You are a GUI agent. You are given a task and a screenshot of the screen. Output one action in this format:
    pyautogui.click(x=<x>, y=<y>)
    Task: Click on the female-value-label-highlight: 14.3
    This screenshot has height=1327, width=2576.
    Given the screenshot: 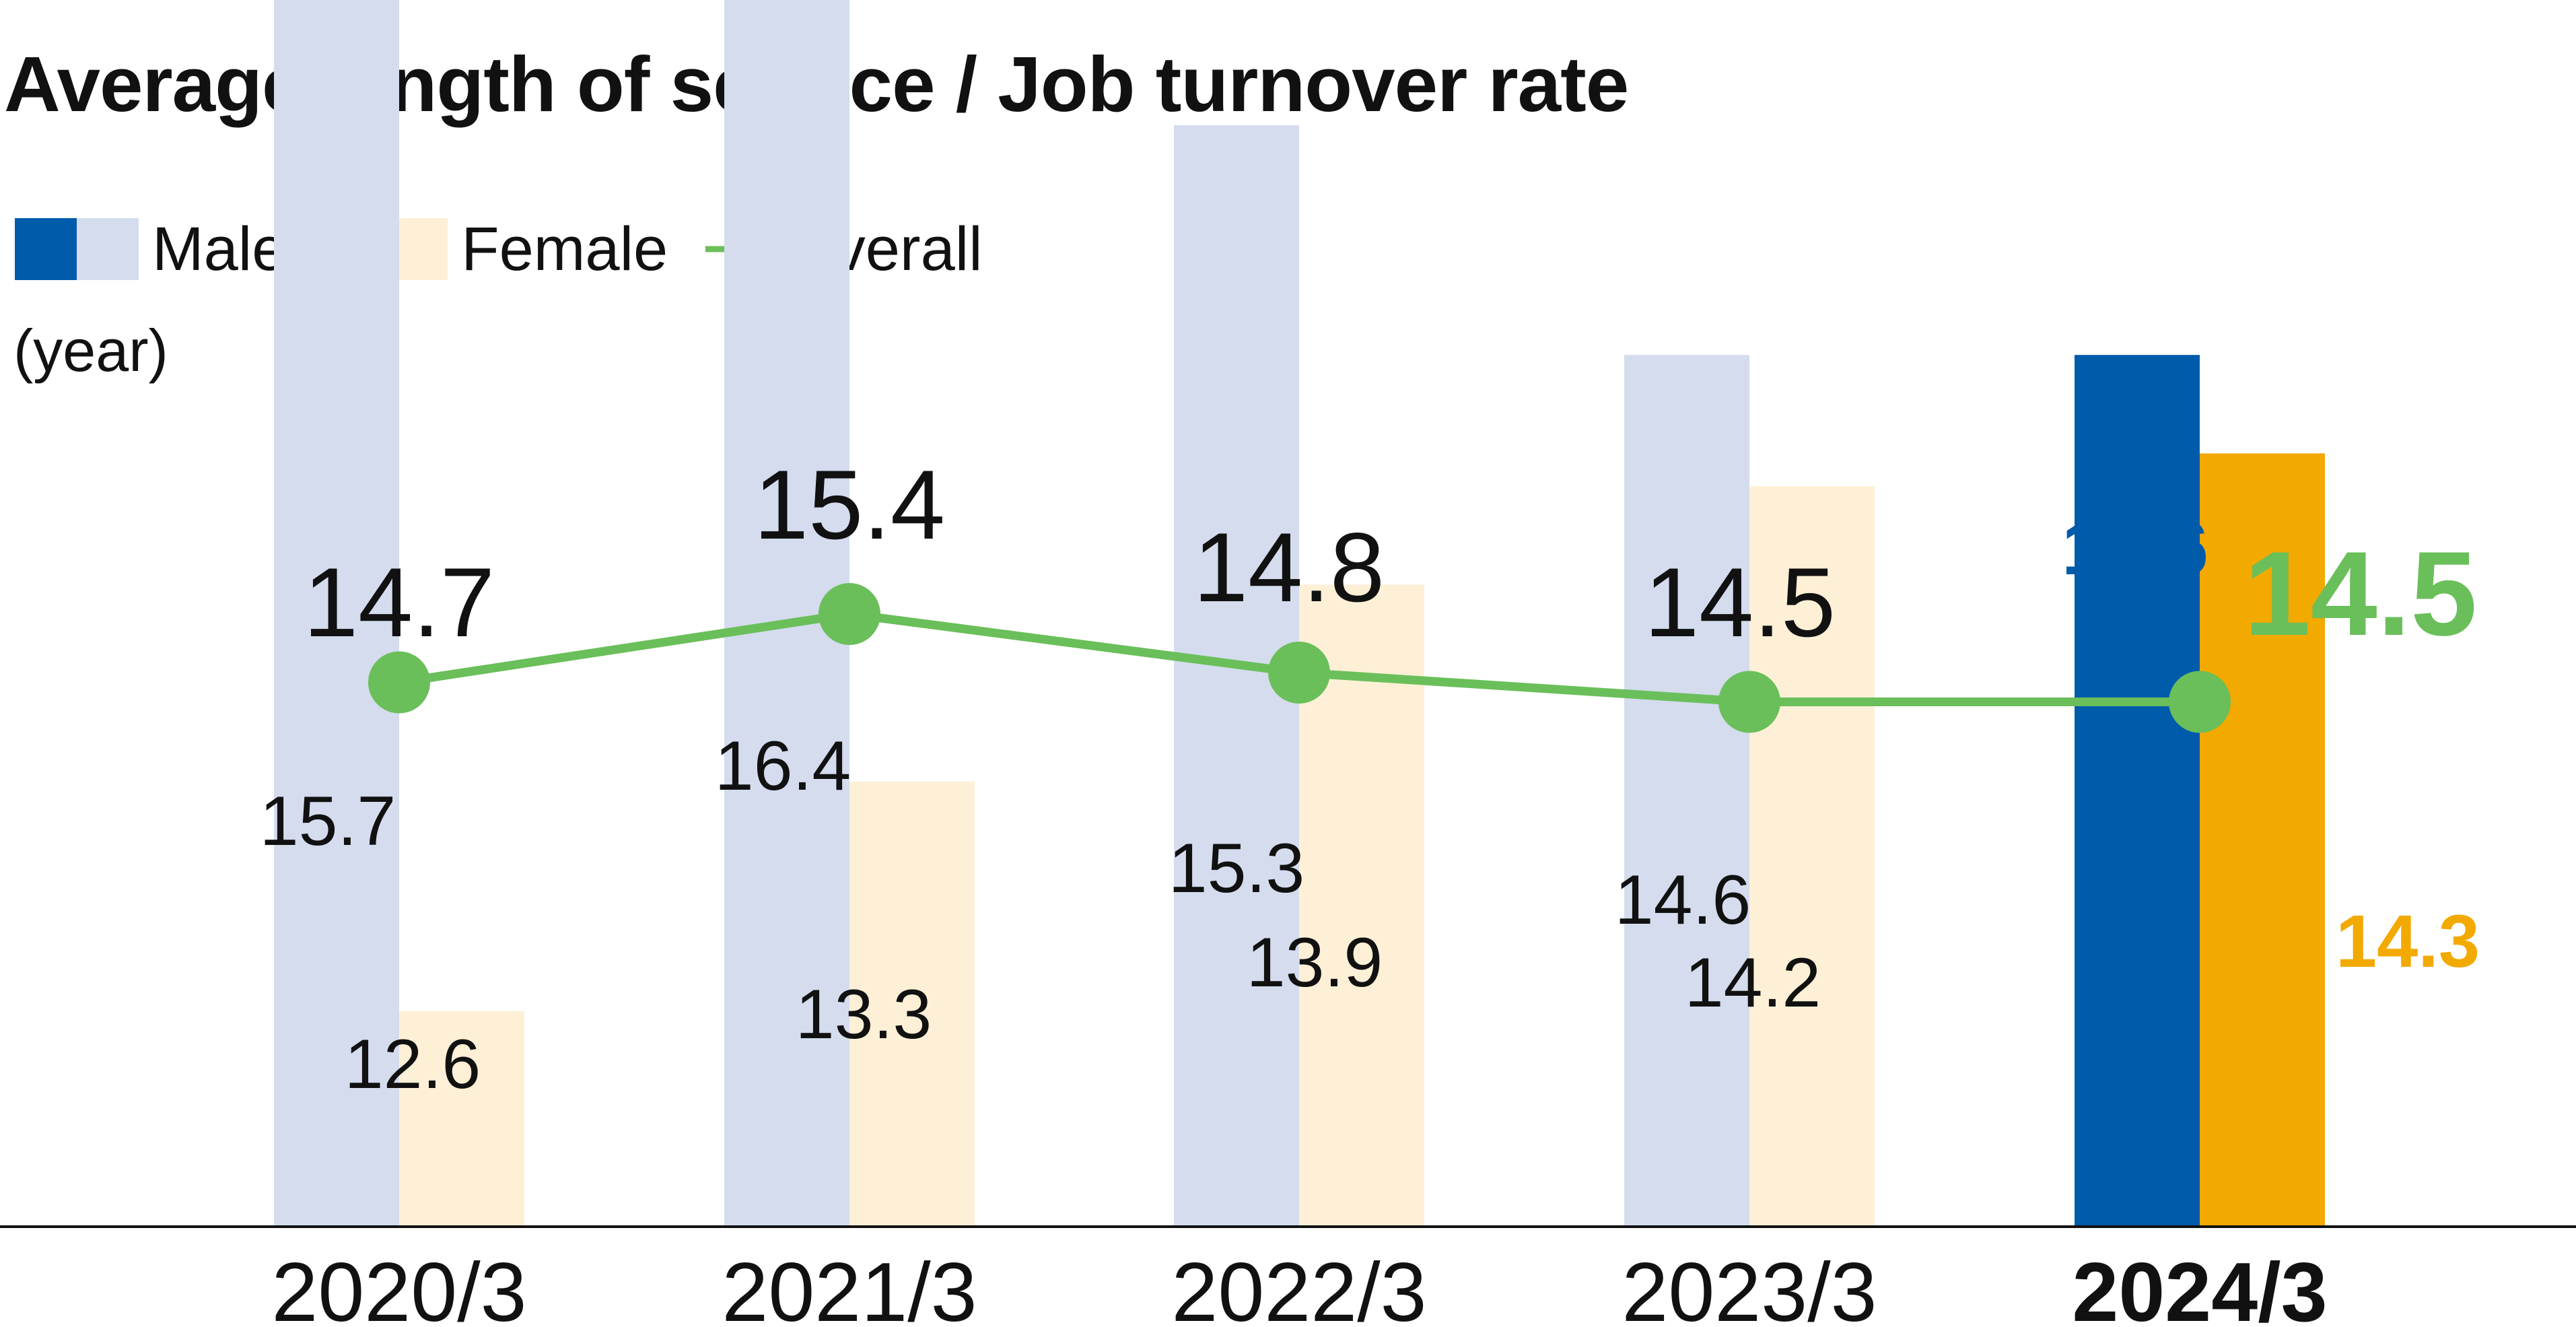 What is the action you would take?
    pyautogui.click(x=2408, y=941)
    